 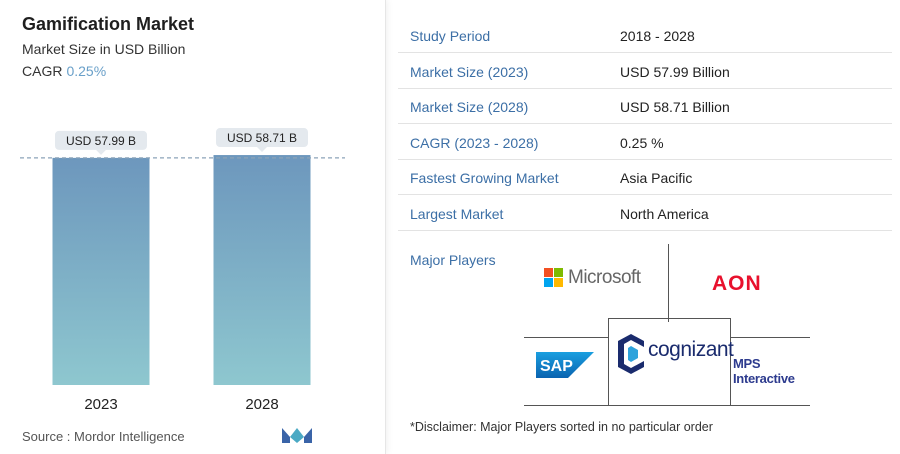 I want to click on aon-logo: AON, so click(x=737, y=283).